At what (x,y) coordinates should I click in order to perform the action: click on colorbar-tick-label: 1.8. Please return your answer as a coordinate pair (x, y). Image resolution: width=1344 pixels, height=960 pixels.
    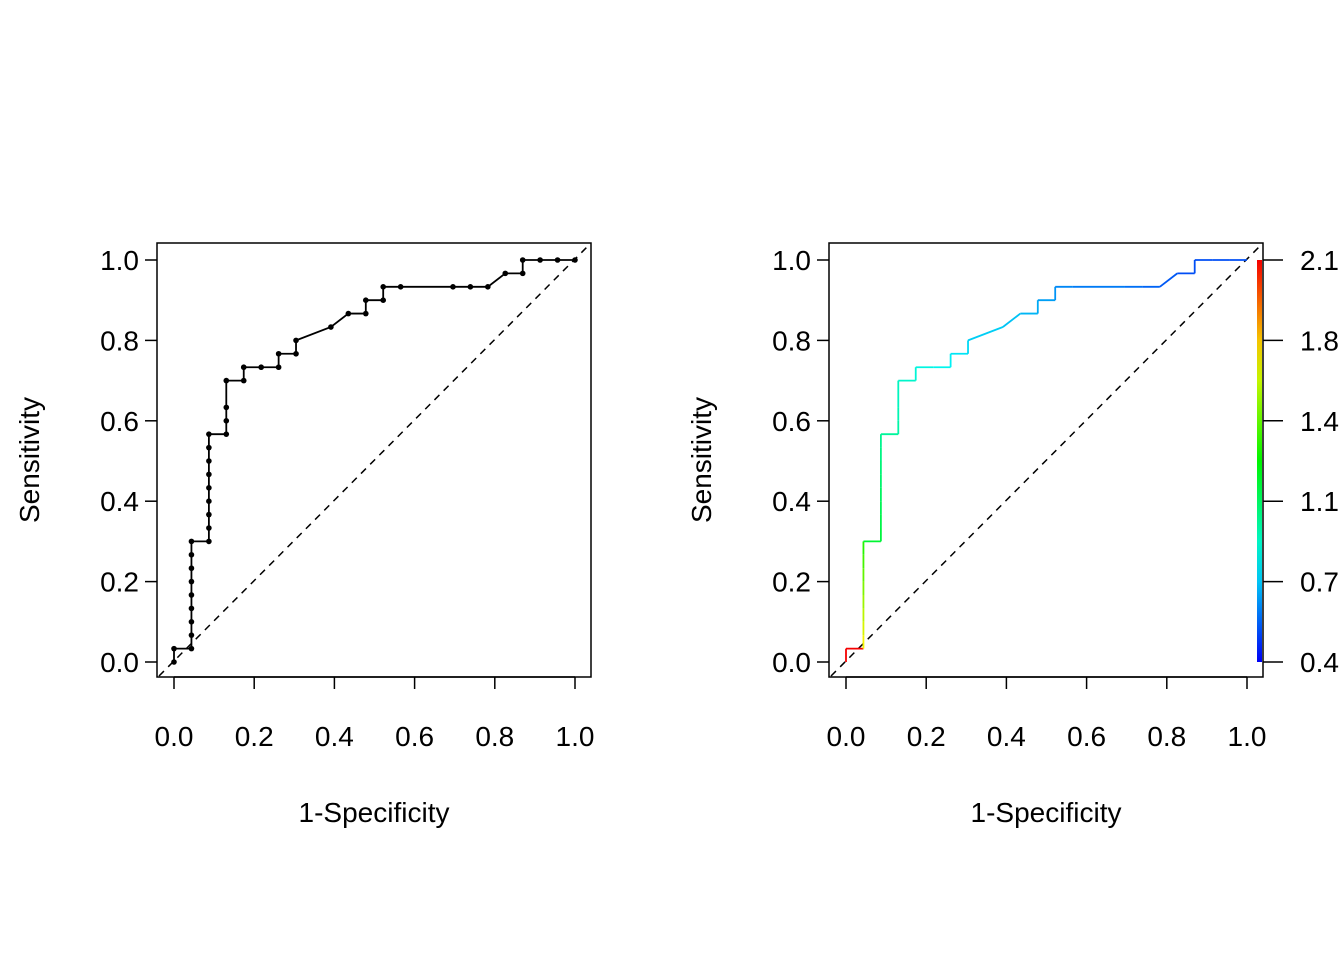
    Looking at the image, I should click on (1319, 340).